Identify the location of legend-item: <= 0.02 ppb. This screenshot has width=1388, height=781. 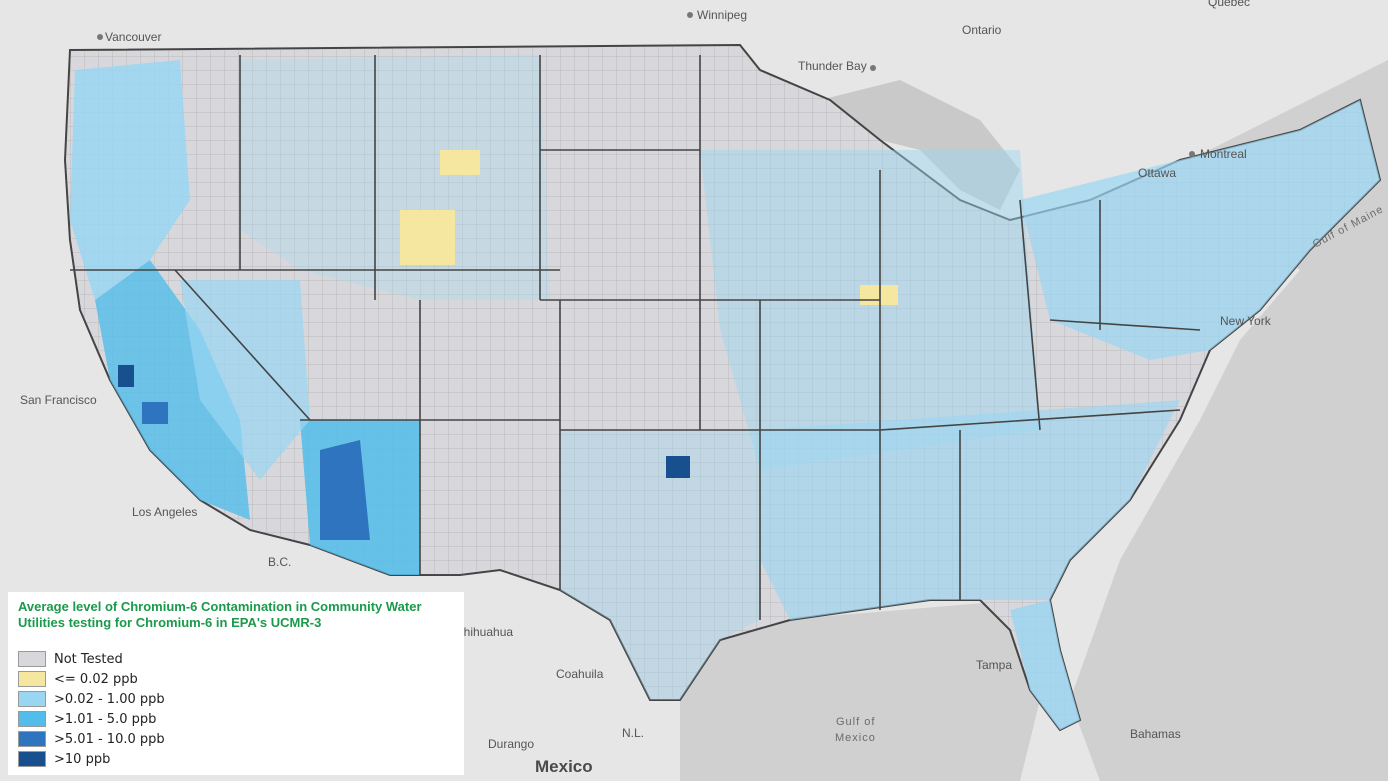
(236, 679).